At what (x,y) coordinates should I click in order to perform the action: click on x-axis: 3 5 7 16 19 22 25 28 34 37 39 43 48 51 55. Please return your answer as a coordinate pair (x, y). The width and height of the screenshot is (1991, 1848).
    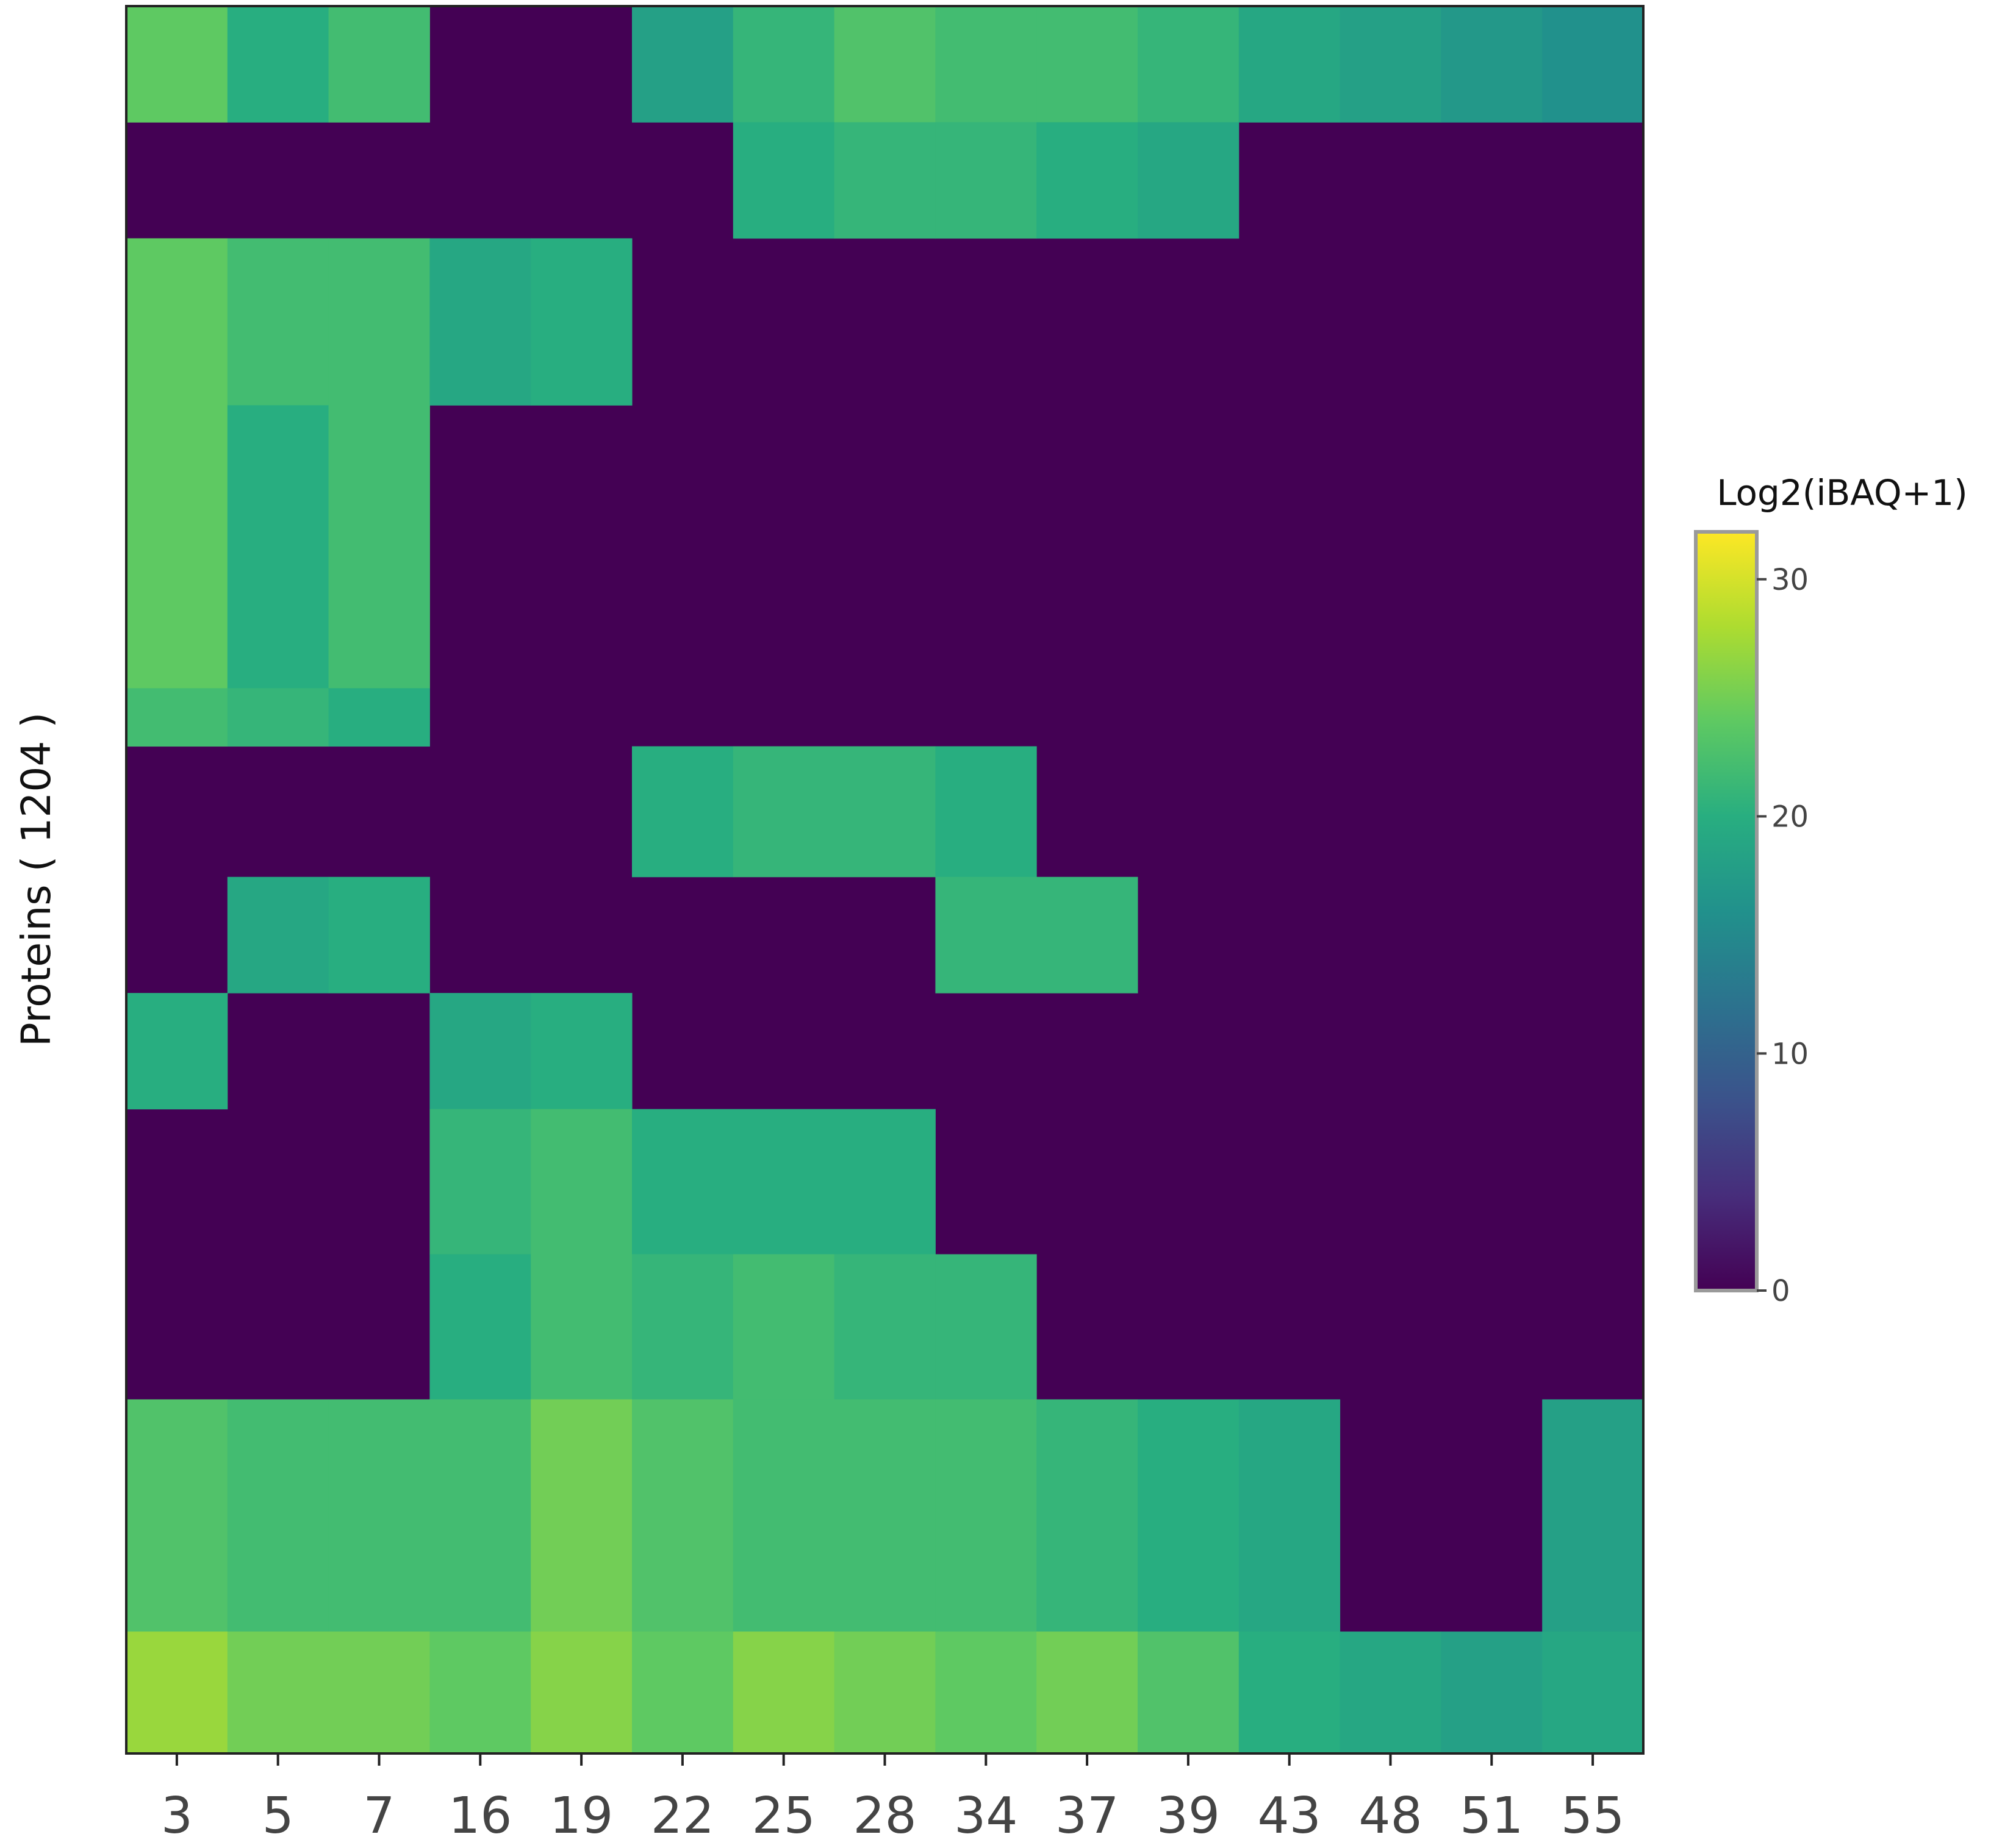
    Looking at the image, I should click on (892, 1799).